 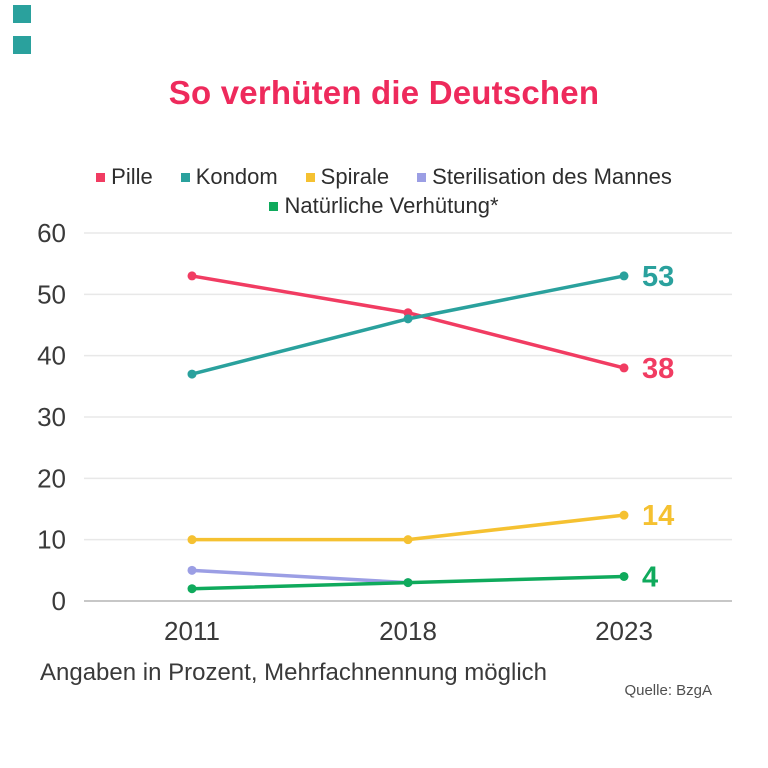 What do you see at coordinates (274, 206) in the screenshot?
I see `legend-swatch-natürliche-verhütung` at bounding box center [274, 206].